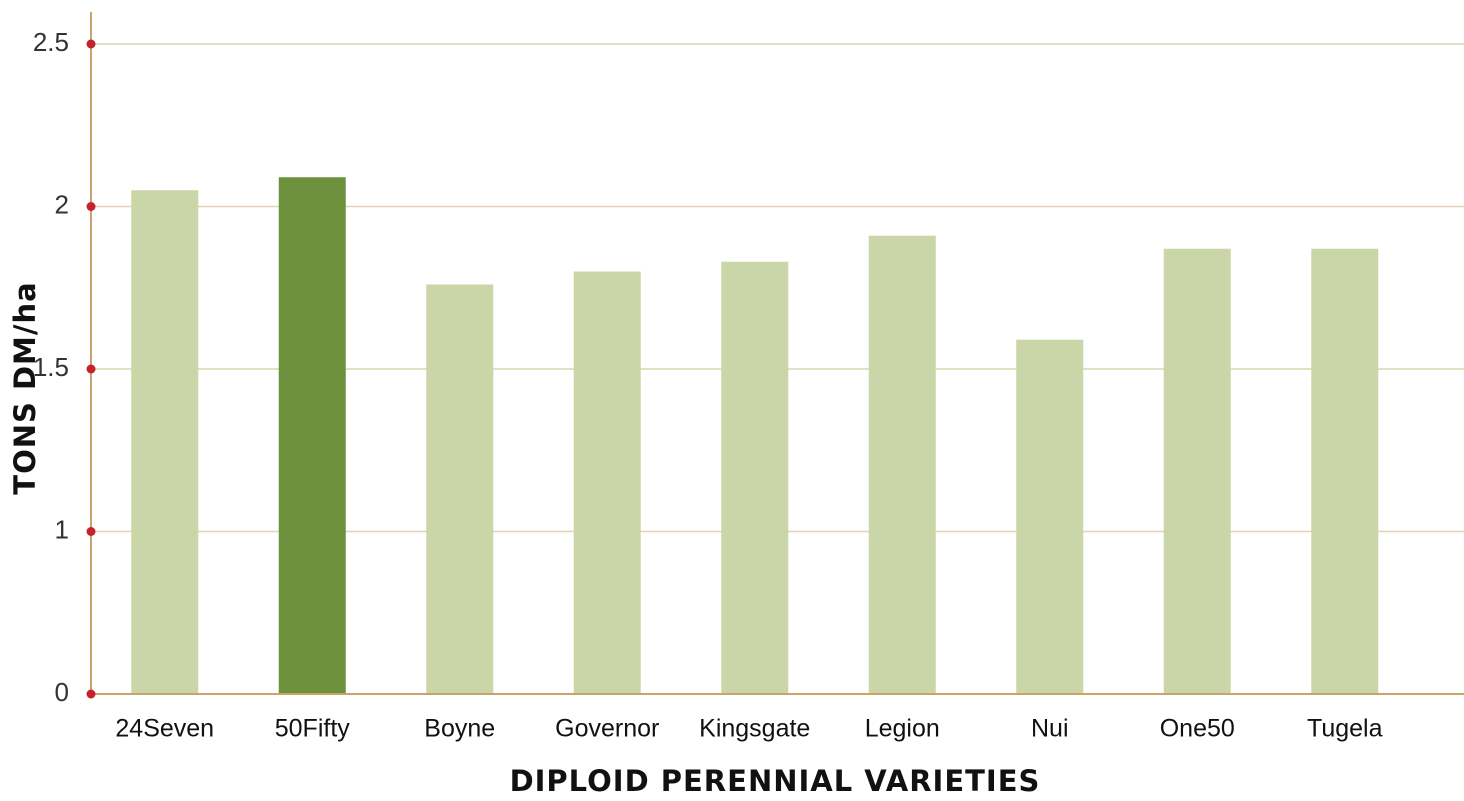 The height and width of the screenshot is (801, 1464). Describe the element at coordinates (164, 729) in the screenshot. I see `x-tick-label: 24Seven` at that location.